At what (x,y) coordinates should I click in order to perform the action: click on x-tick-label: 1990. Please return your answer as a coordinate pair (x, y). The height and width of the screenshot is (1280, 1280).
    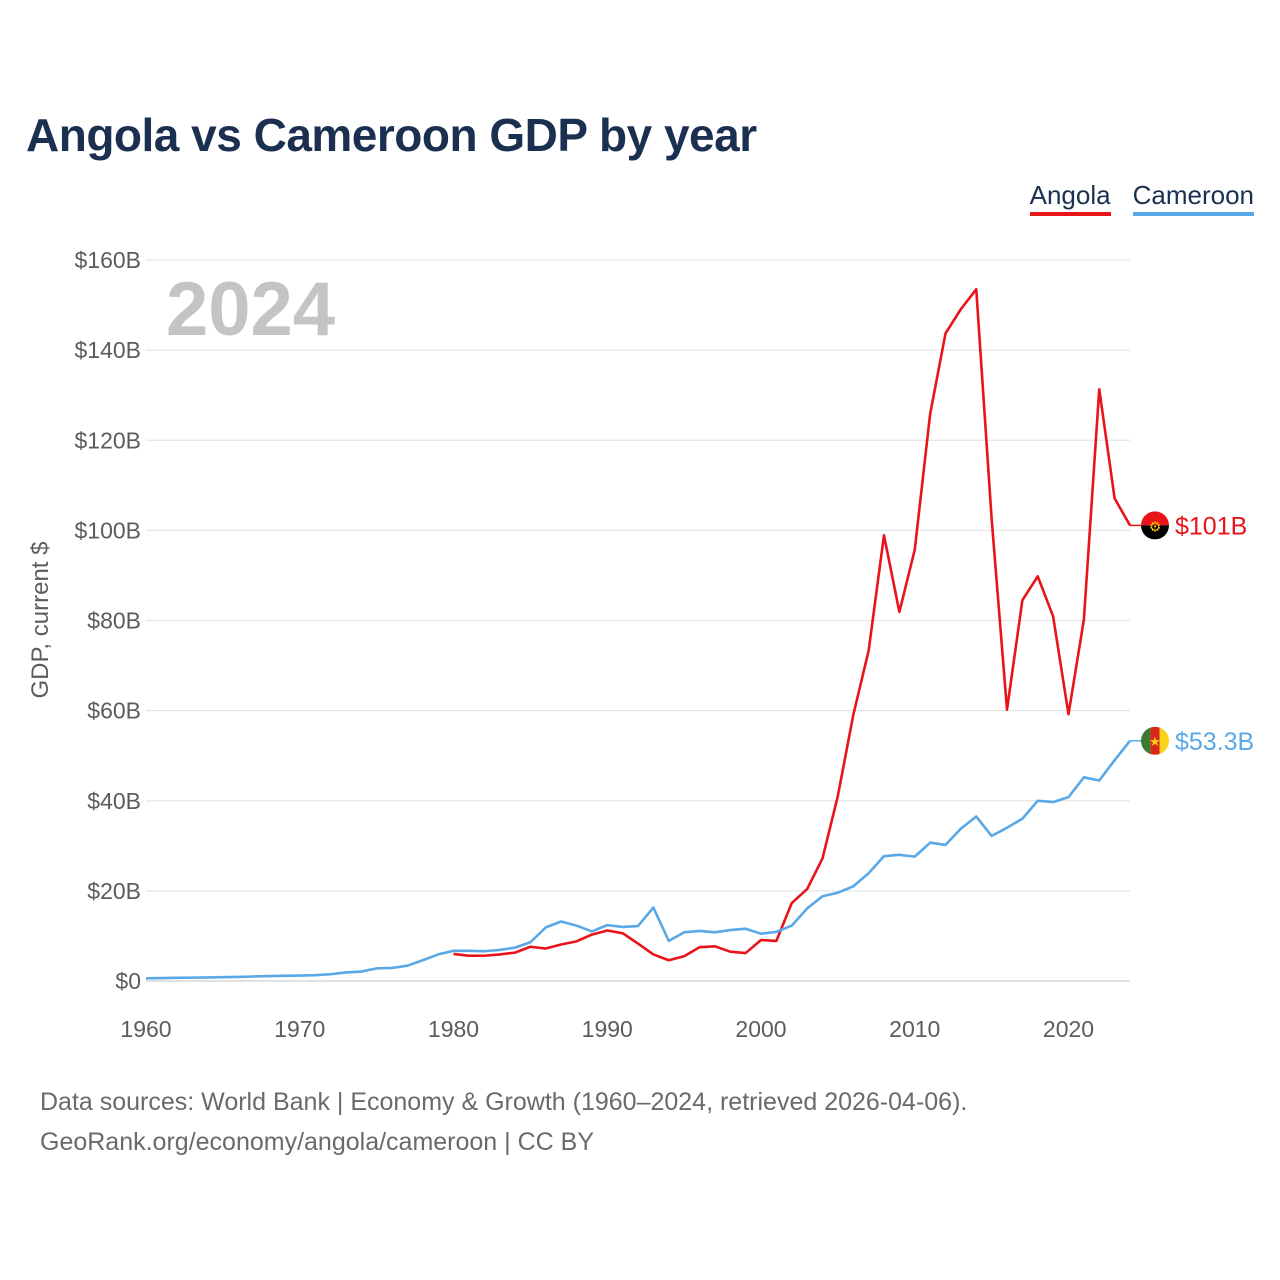
    Looking at the image, I should click on (607, 1029).